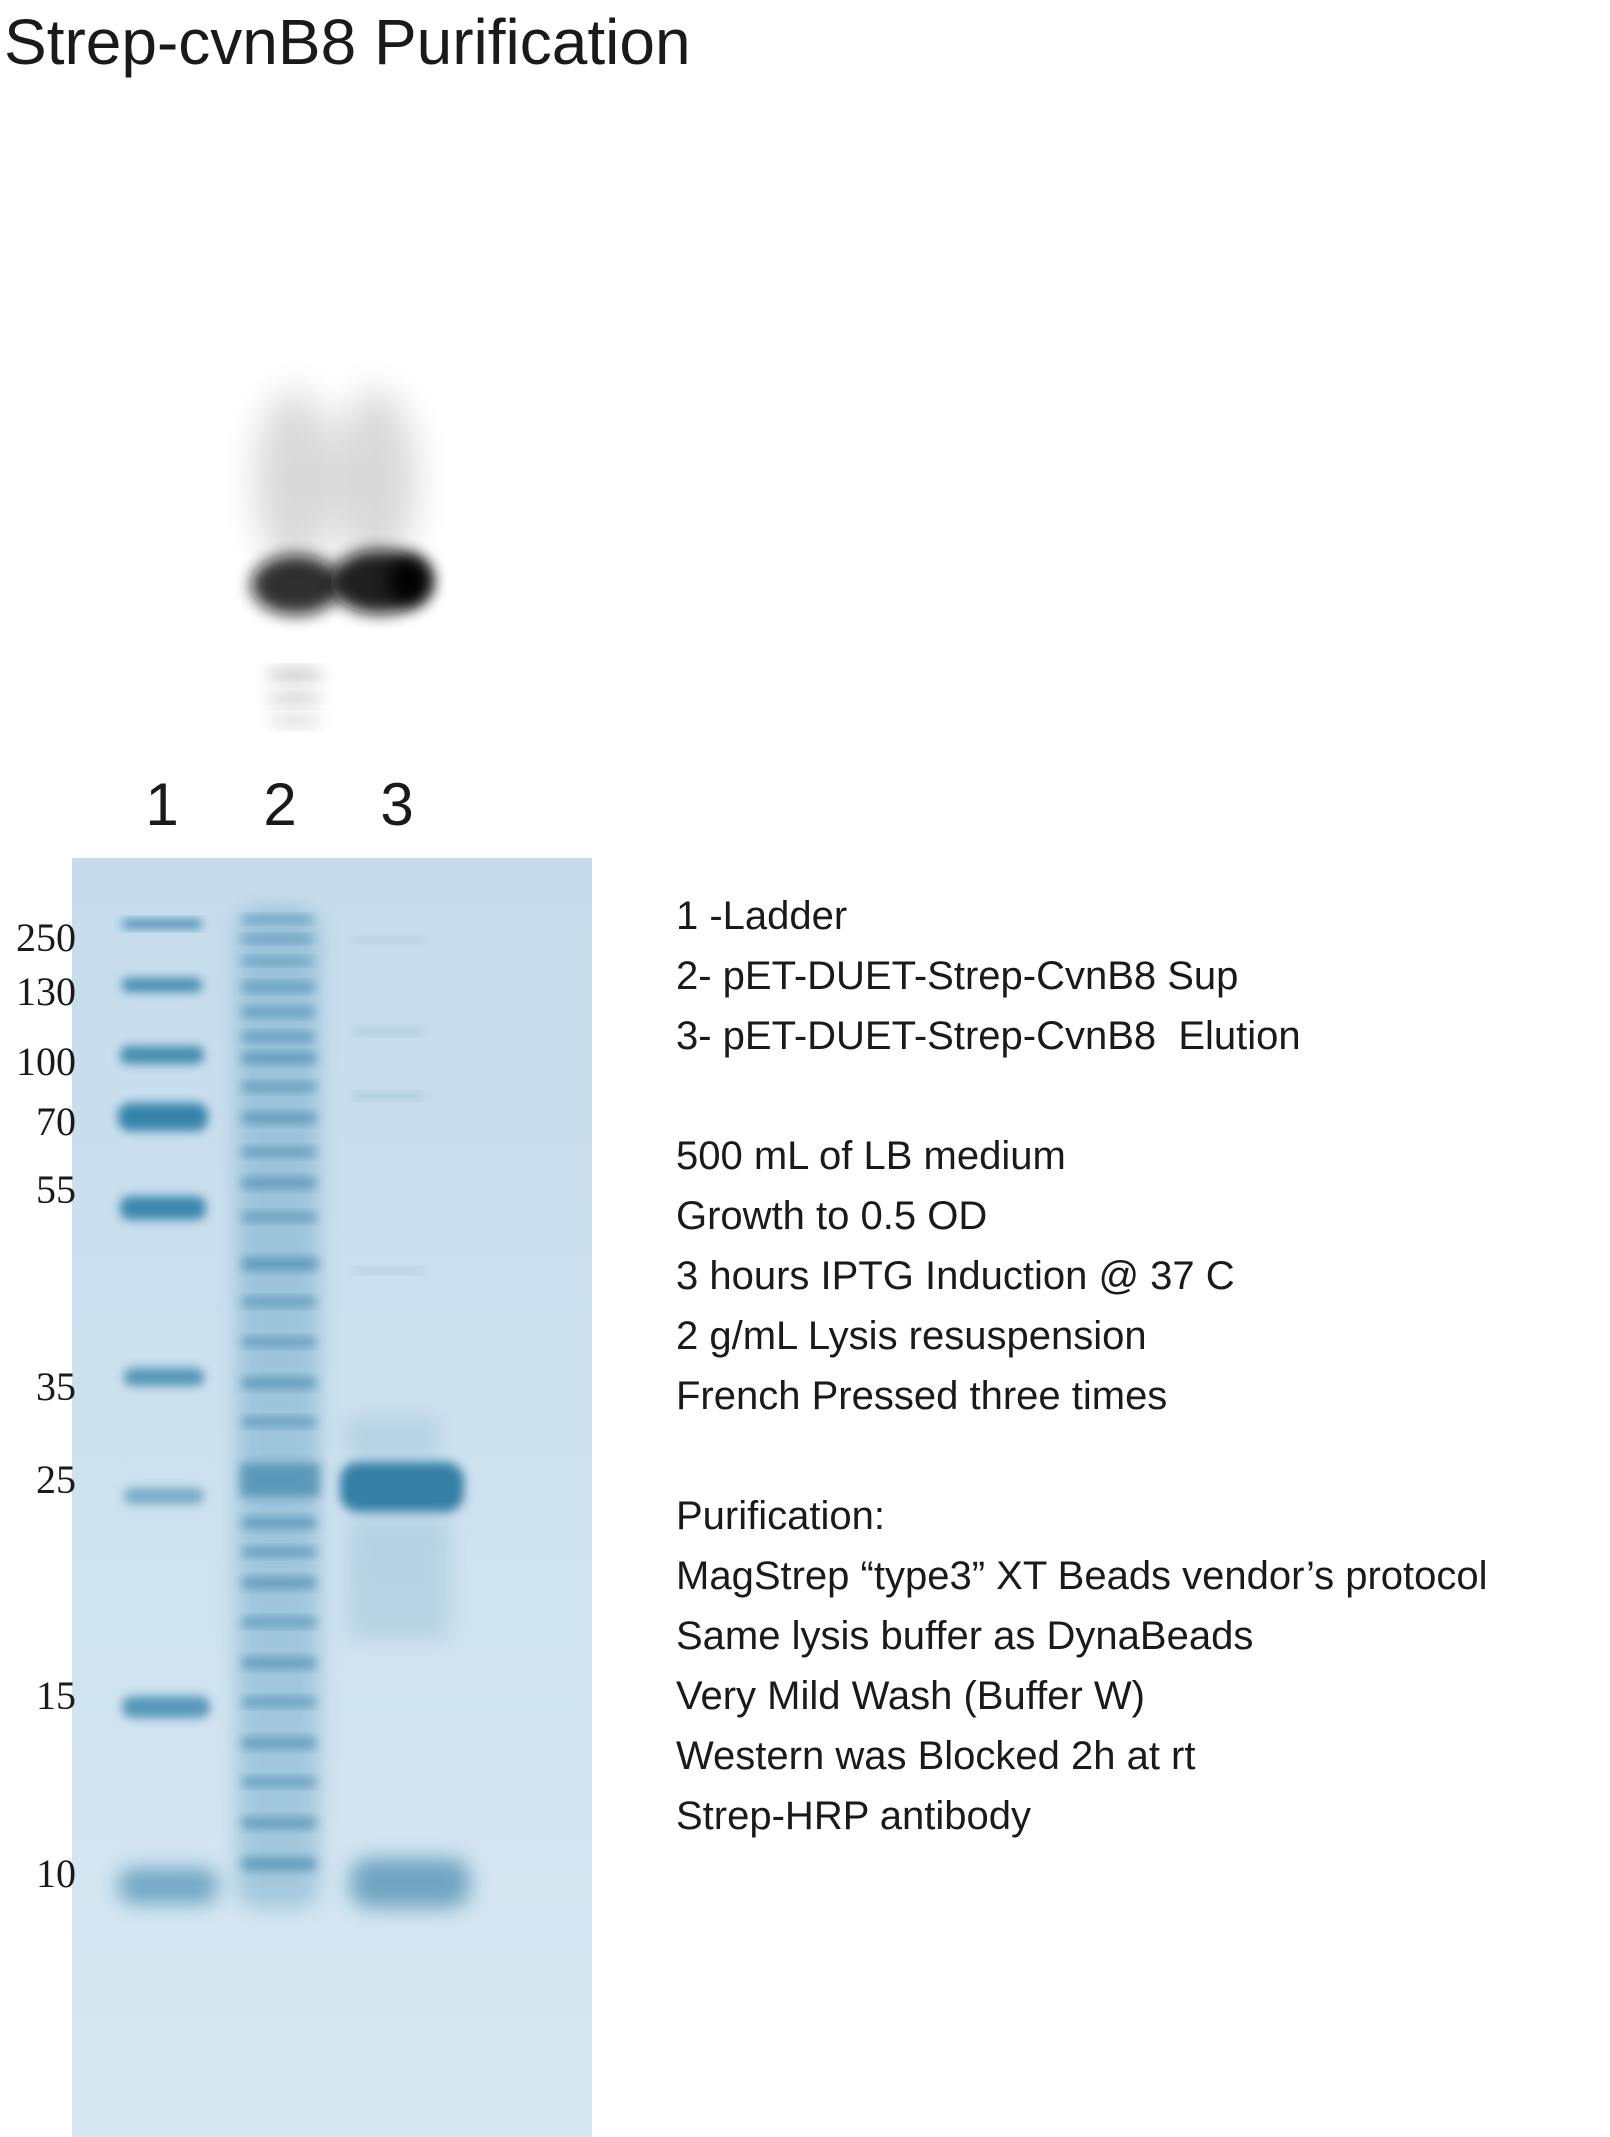 Image resolution: width=1610 pixels, height=2137 pixels. What do you see at coordinates (871, 1156) in the screenshot?
I see `condition-line-1: 500 mL of LB medium` at bounding box center [871, 1156].